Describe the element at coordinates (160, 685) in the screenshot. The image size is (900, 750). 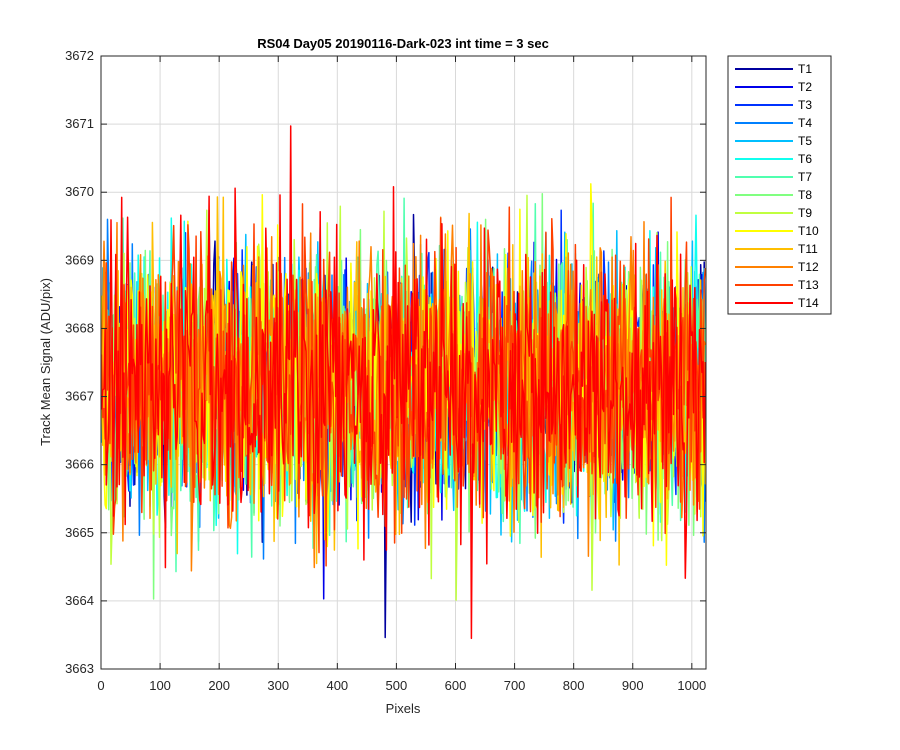
I see `x-tick-label: 100` at that location.